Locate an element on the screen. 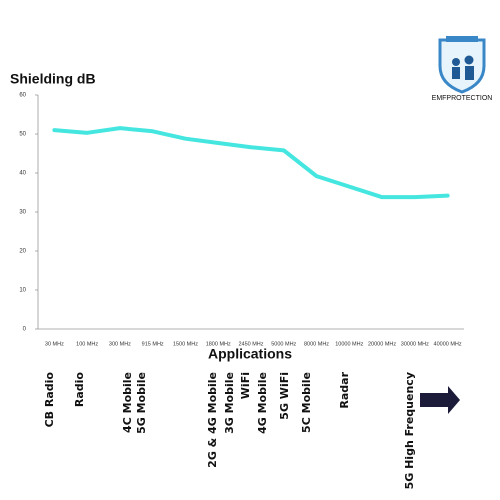 The height and width of the screenshot is (500, 500). application-label: 5G WiFi is located at coordinates (284, 396).